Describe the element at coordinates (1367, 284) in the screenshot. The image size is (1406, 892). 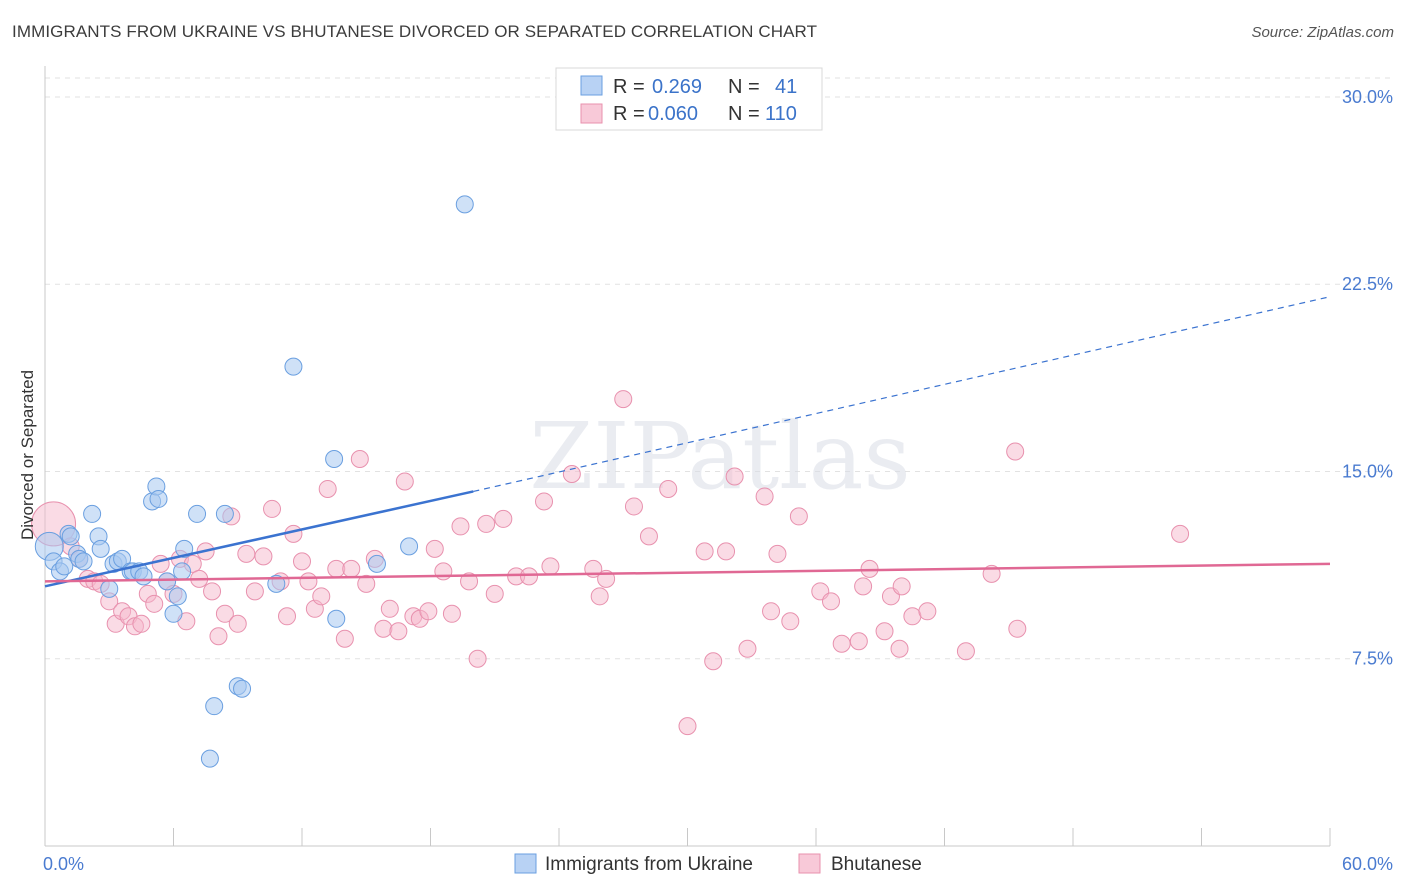
I see `y-tick-label-2: 22.5%` at that location.